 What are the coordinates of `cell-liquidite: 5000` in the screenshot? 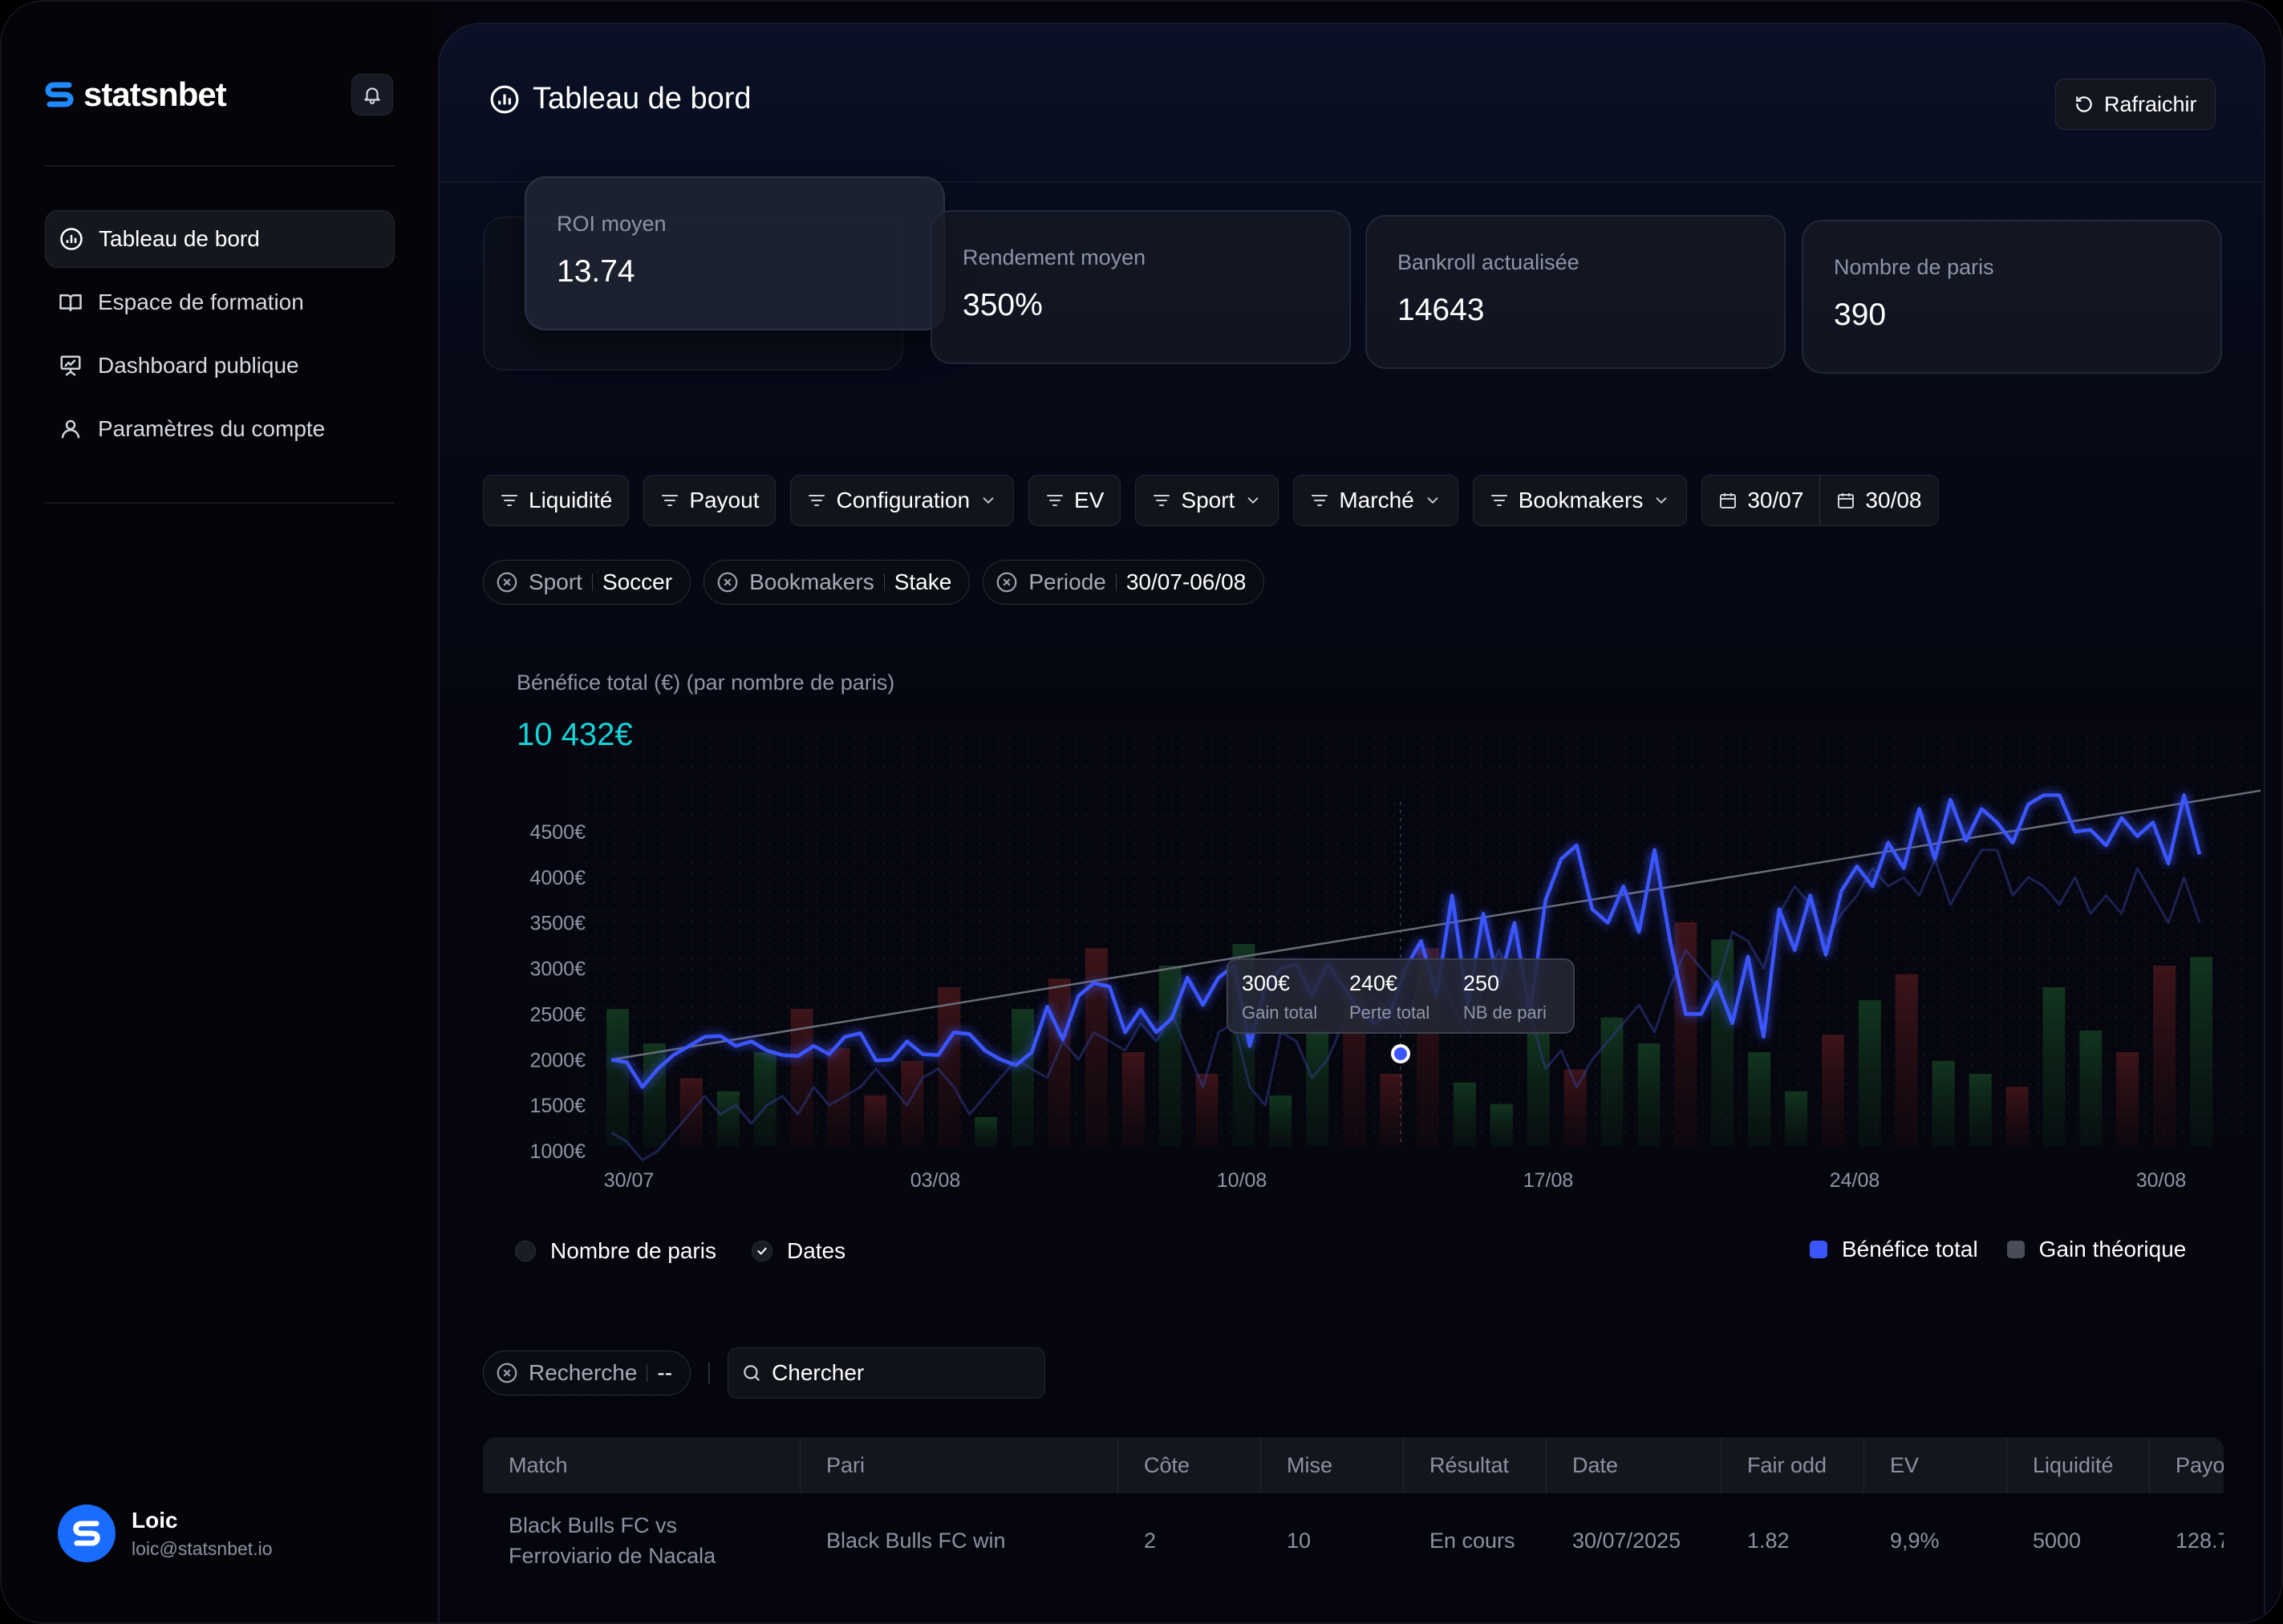 It's located at (2057, 1541).